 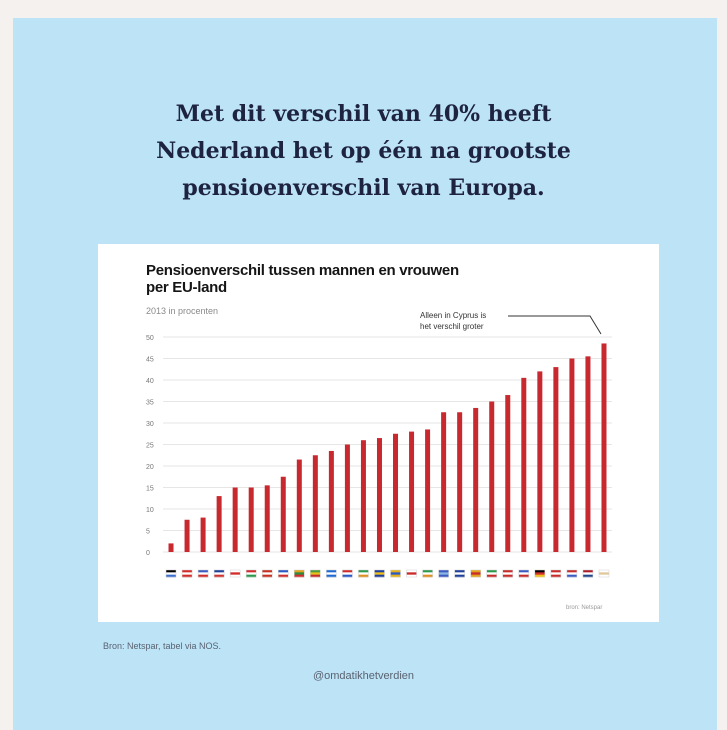 What do you see at coordinates (555, 325) in the screenshot?
I see `annotation-leader-line` at bounding box center [555, 325].